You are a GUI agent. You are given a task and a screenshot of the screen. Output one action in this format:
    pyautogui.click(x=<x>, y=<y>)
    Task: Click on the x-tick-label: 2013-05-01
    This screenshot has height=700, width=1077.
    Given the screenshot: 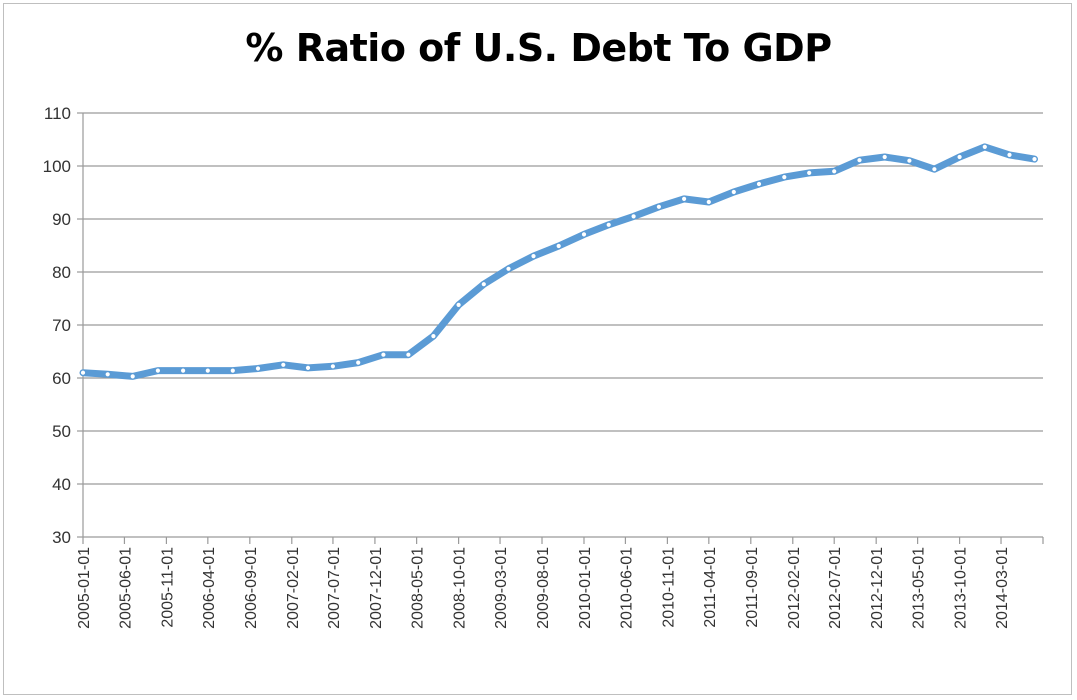 What is the action you would take?
    pyautogui.click(x=919, y=588)
    